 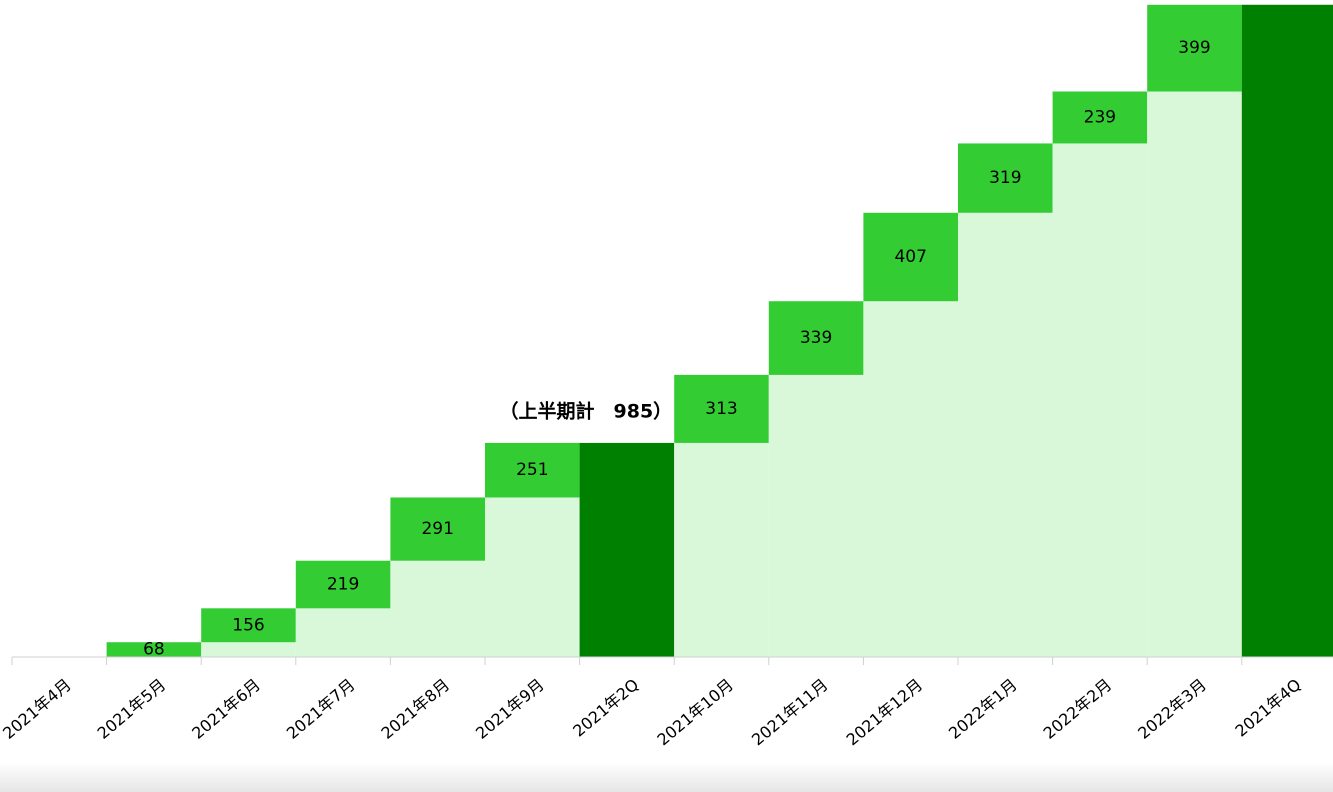 I want to click on data-label: 319, so click(x=1005, y=178).